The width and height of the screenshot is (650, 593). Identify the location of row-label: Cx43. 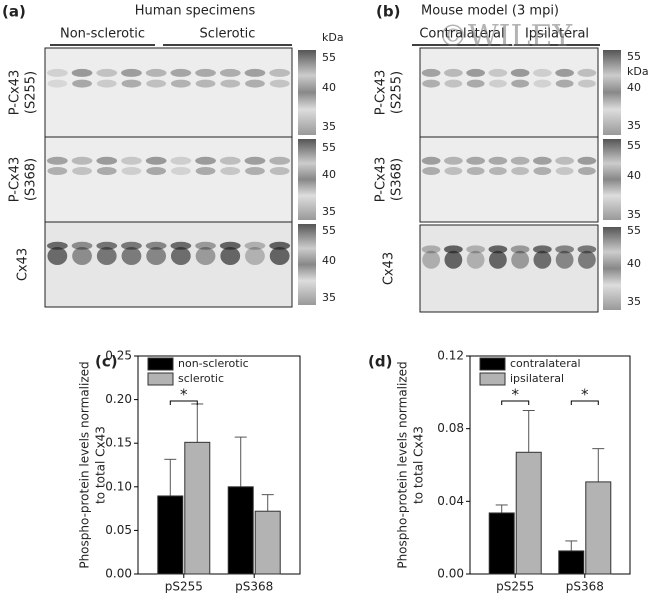
(23, 264).